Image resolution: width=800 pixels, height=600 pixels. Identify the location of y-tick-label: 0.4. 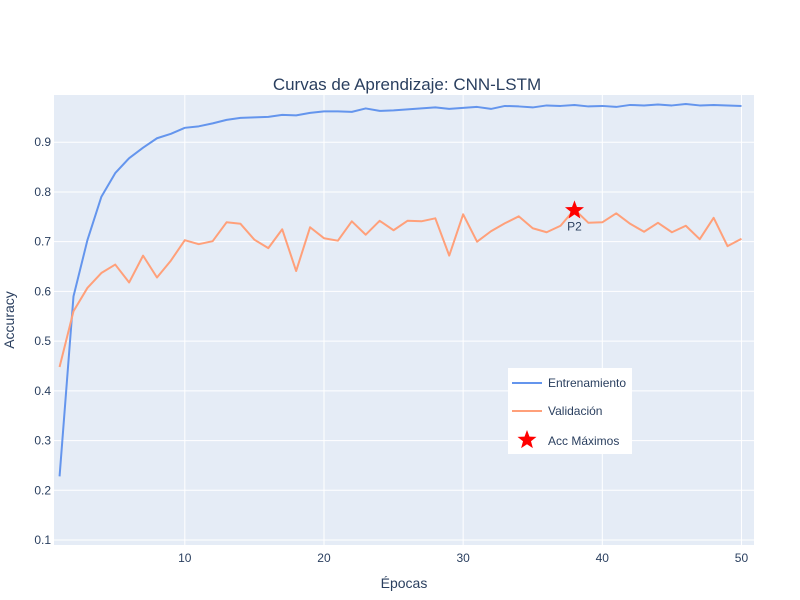
(42, 391).